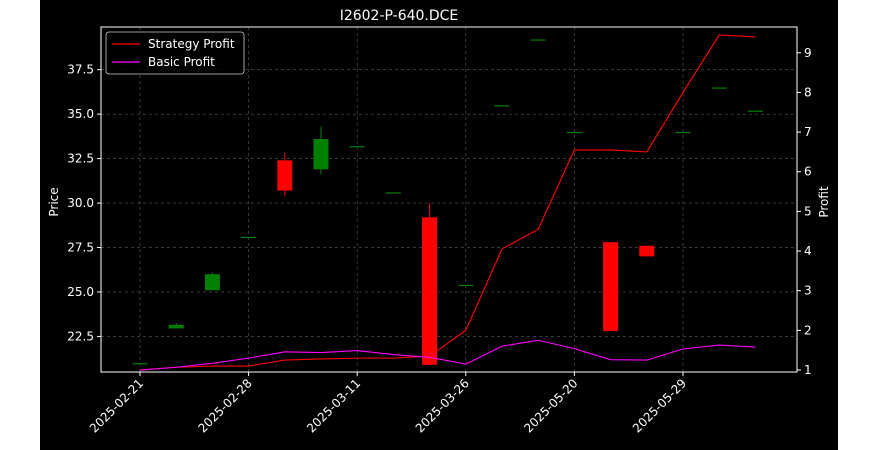 Image resolution: width=878 pixels, height=450 pixels. What do you see at coordinates (80, 292) in the screenshot?
I see `y-tick-label-left: 25.0` at bounding box center [80, 292].